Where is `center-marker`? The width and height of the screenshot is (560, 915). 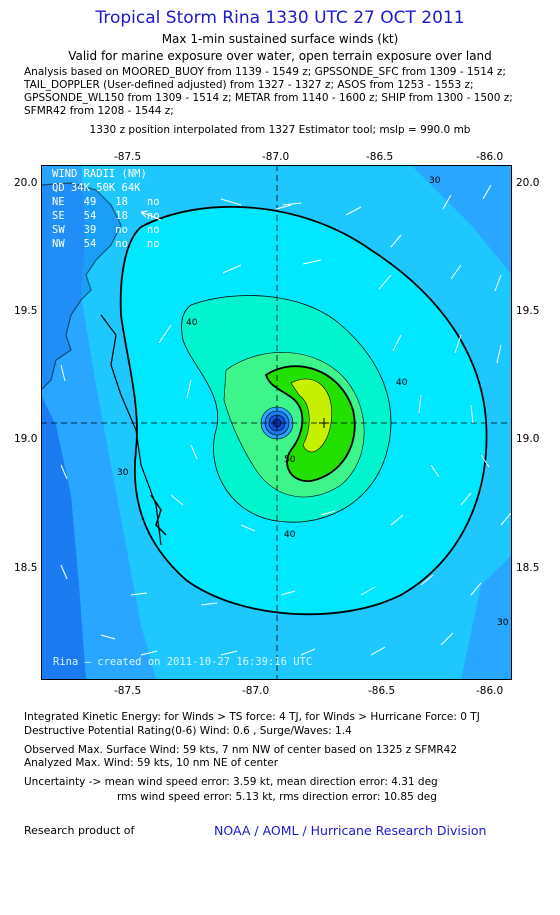 center-marker is located at coordinates (324, 423).